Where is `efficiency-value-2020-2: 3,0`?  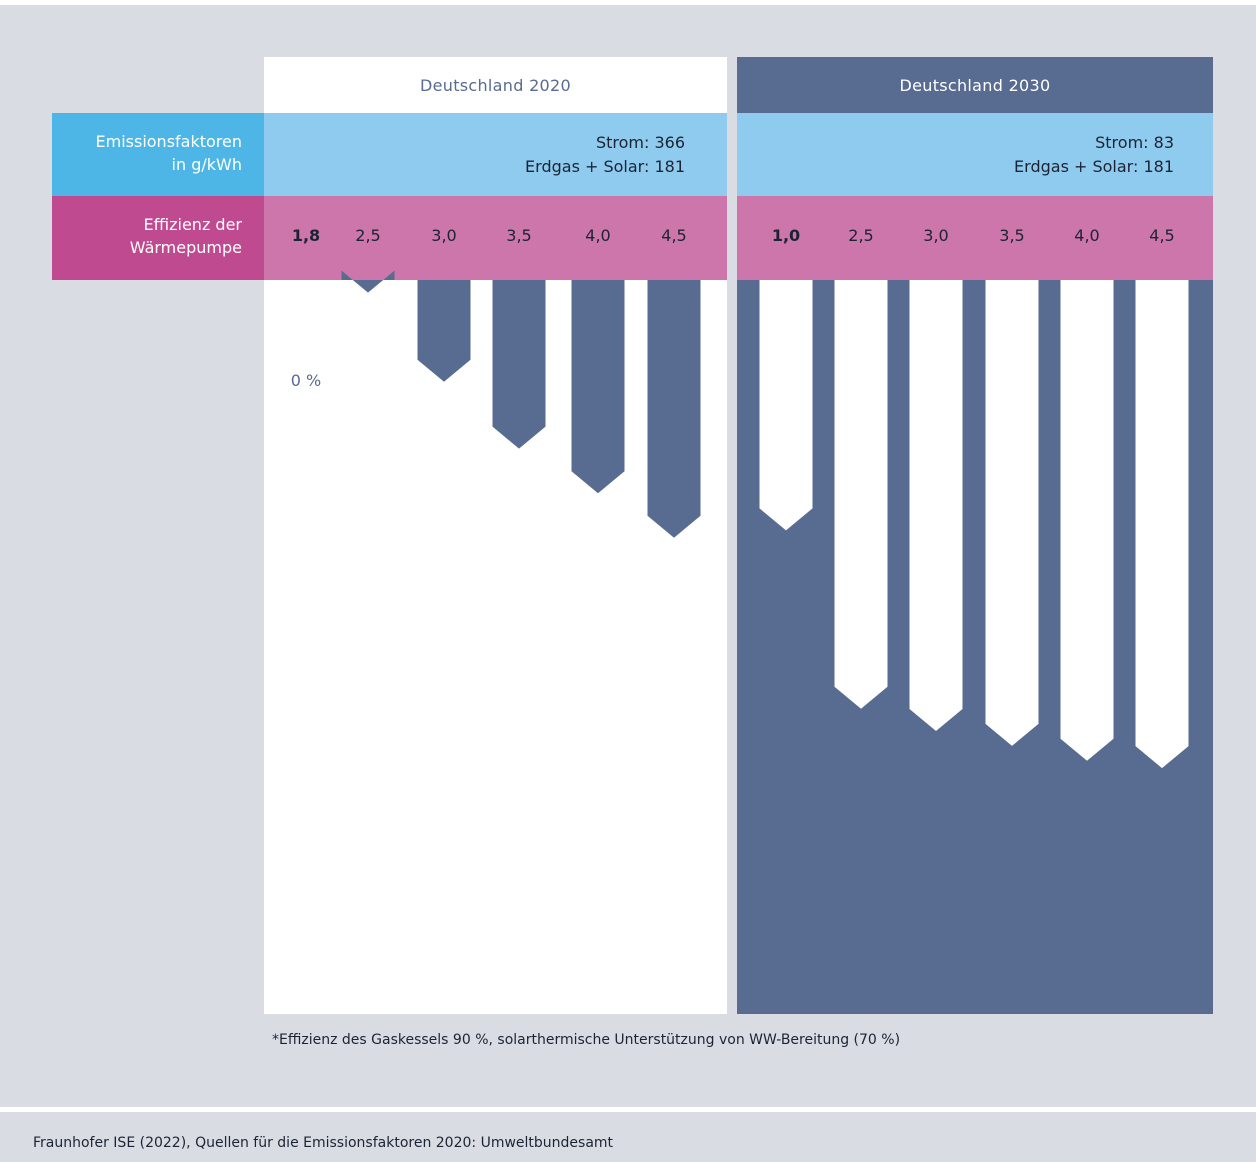 efficiency-value-2020-2: 3,0 is located at coordinates (444, 235).